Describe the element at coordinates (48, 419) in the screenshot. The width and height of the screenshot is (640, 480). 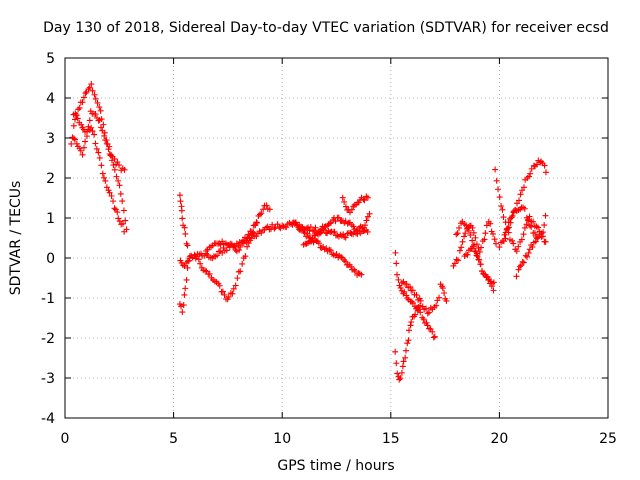
I see `y-tick-label: -4` at that location.